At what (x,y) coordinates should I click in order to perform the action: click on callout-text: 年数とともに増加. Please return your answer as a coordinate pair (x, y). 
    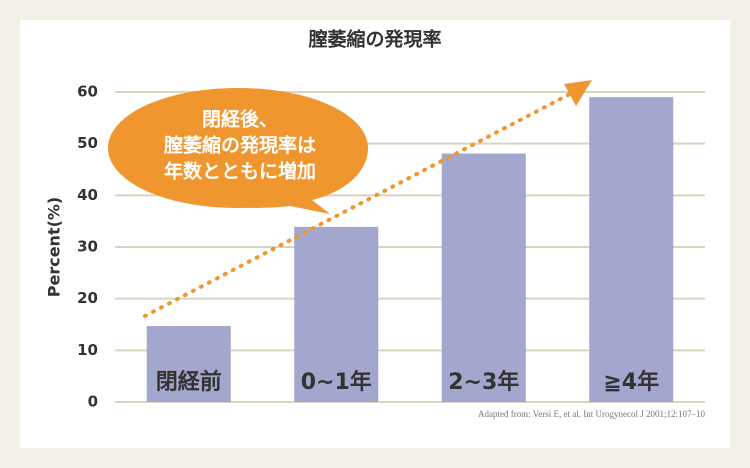
    Looking at the image, I should click on (240, 171).